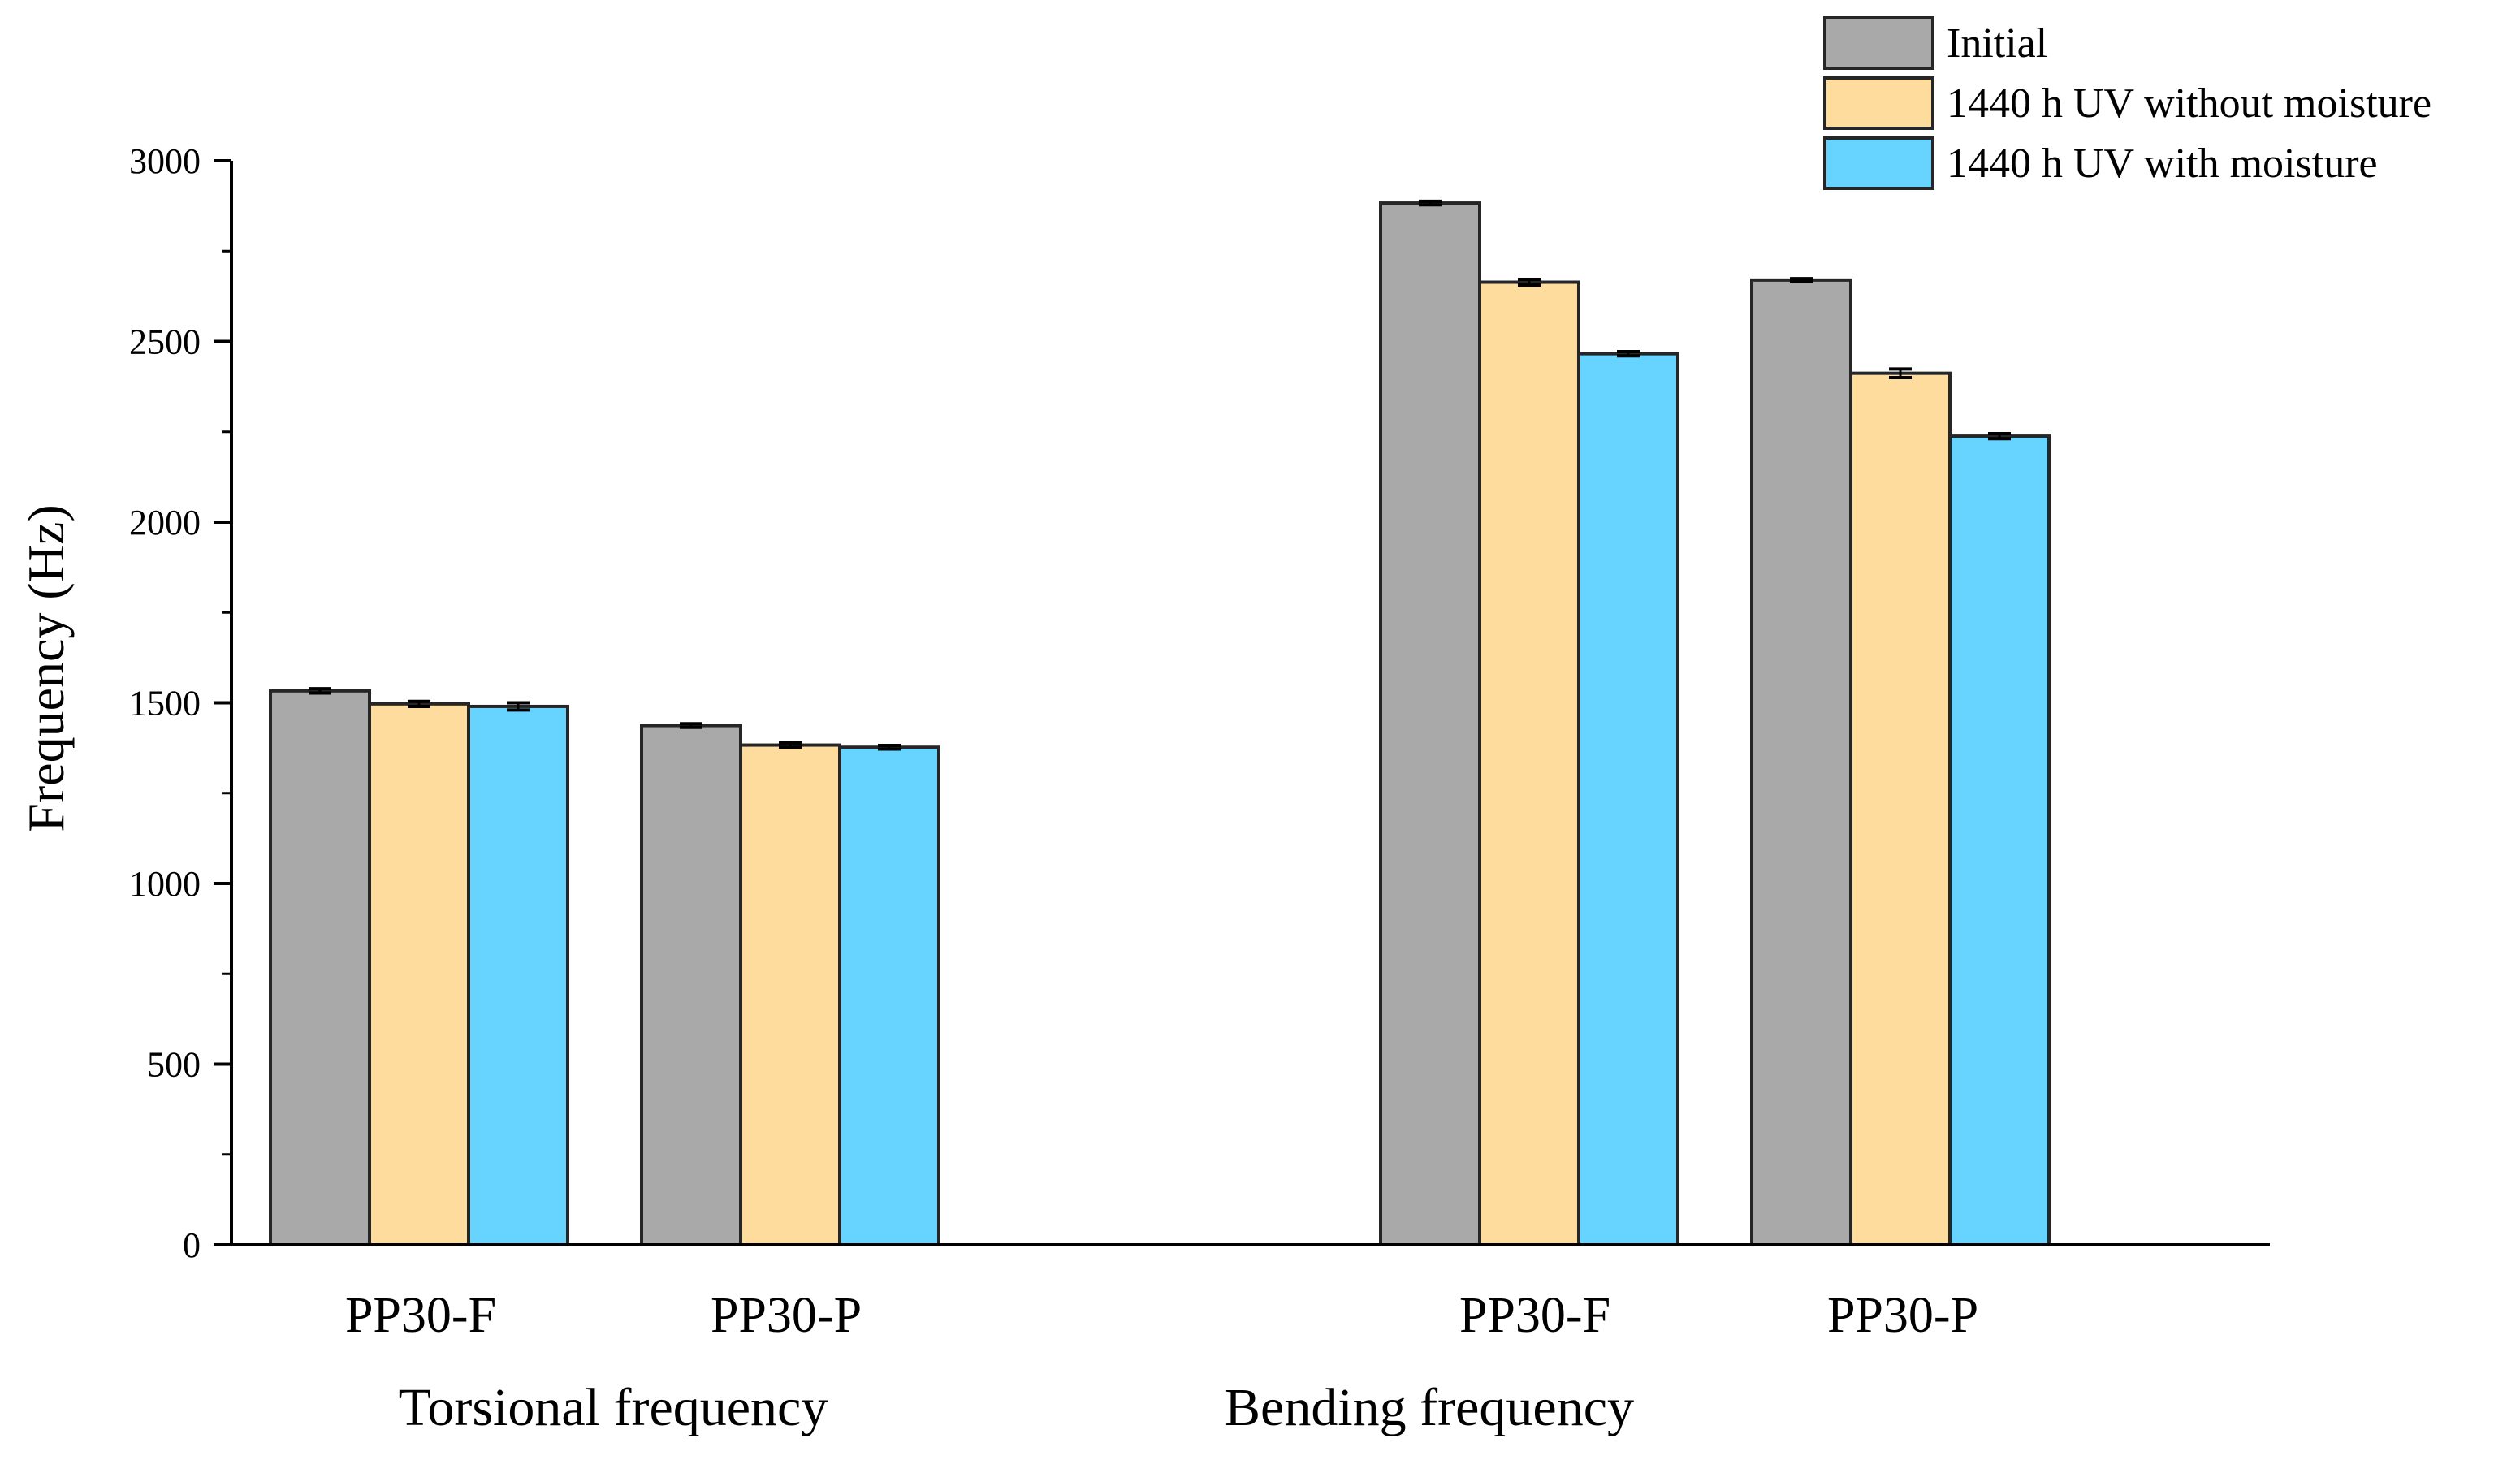 The image size is (2520, 1460). Describe the element at coordinates (165, 161) in the screenshot. I see `y-tick-label-6: 3000` at that location.